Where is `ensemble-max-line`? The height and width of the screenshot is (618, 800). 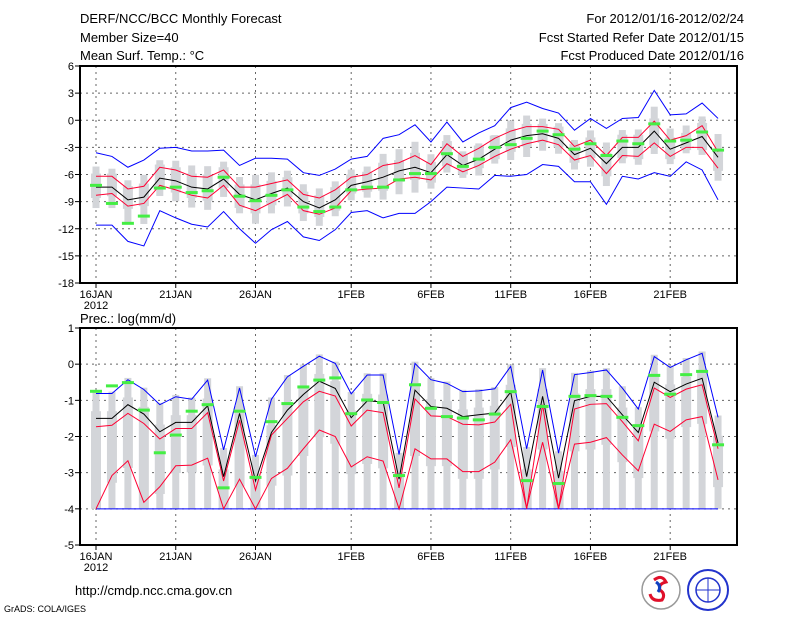 ensemble-max-line is located at coordinates (407, 132).